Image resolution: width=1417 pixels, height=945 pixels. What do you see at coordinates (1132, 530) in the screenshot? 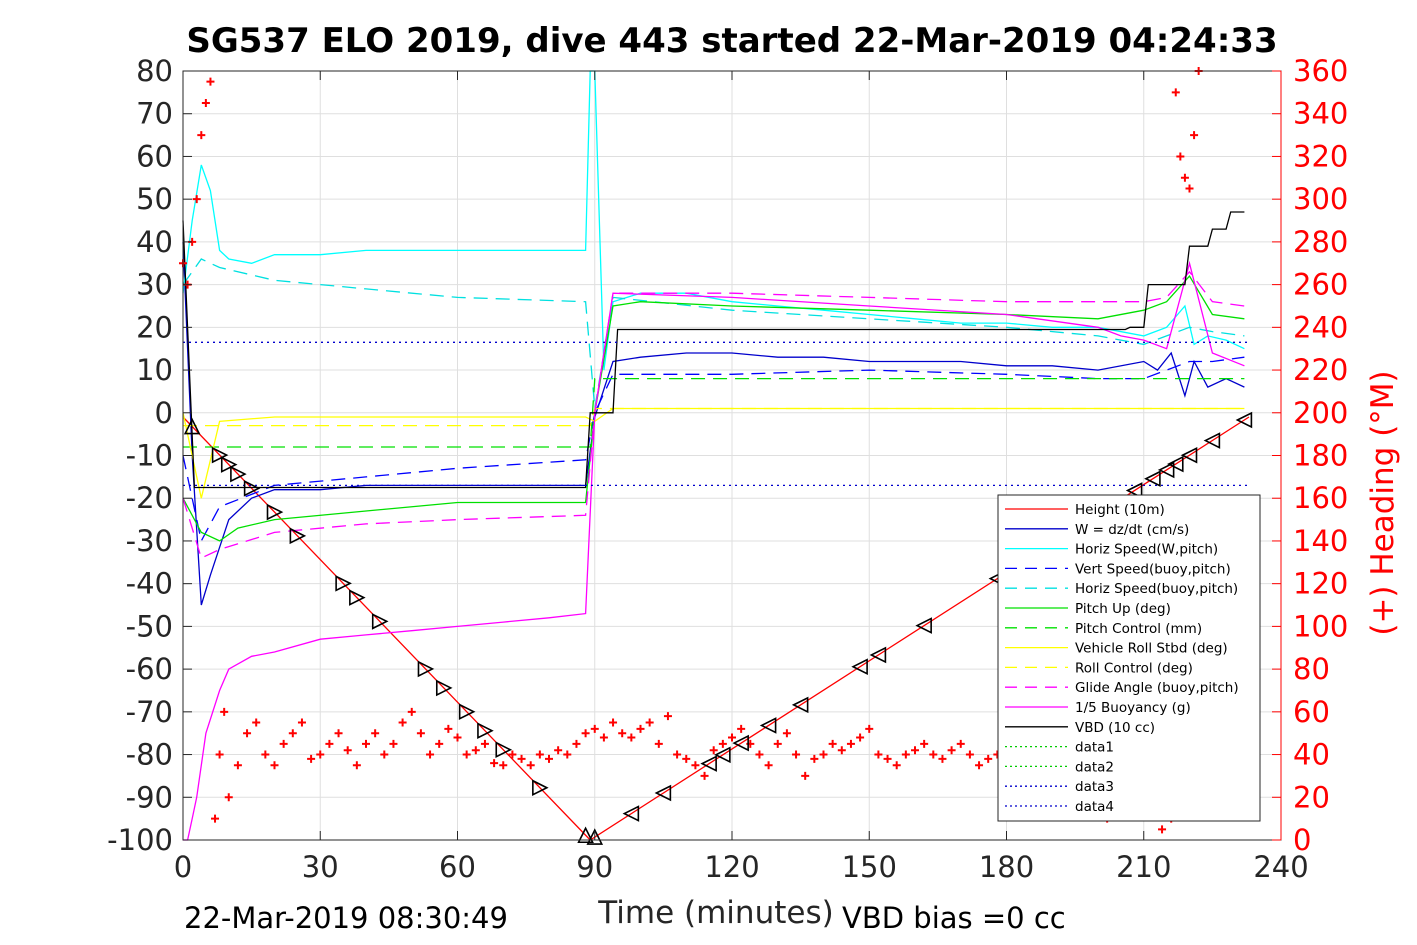
I see `legend-label-1: W = dz/dt (cm/s)` at bounding box center [1132, 530].